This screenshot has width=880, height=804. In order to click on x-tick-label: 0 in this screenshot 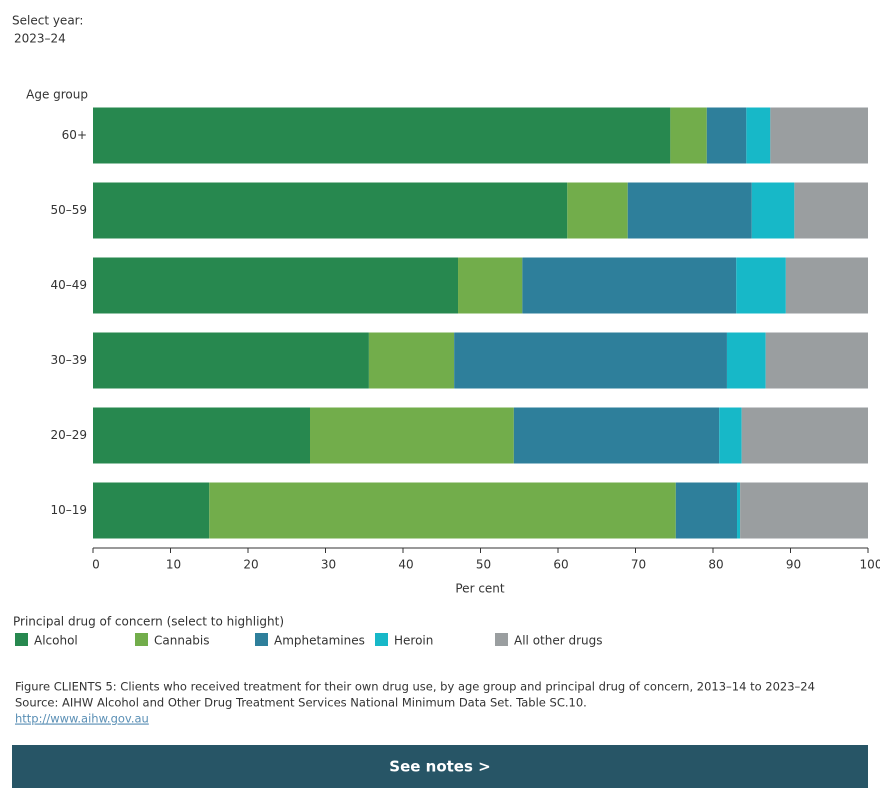, I will do `click(96, 565)`.